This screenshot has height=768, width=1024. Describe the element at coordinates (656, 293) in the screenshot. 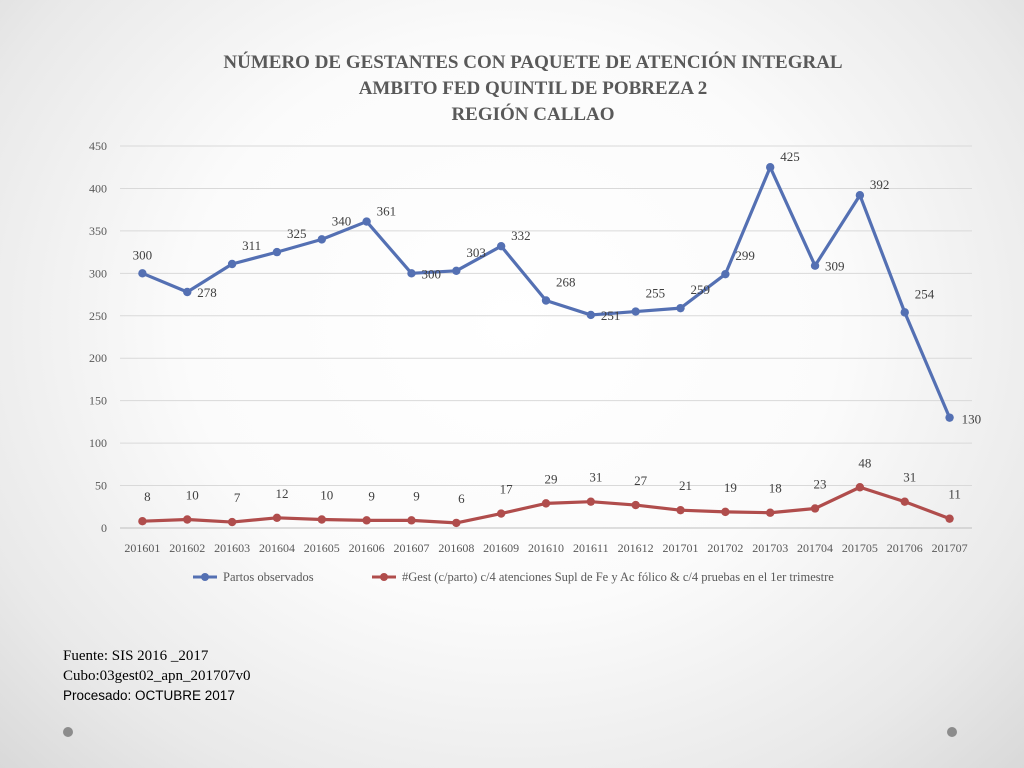

I see `data-label: 255` at that location.